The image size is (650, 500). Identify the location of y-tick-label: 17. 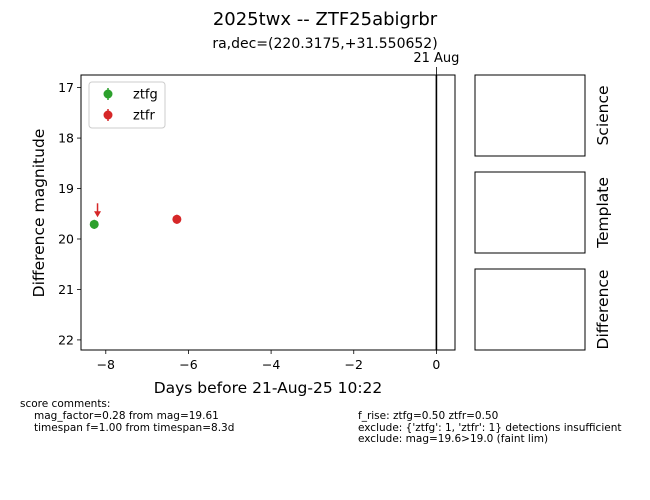
(66, 87).